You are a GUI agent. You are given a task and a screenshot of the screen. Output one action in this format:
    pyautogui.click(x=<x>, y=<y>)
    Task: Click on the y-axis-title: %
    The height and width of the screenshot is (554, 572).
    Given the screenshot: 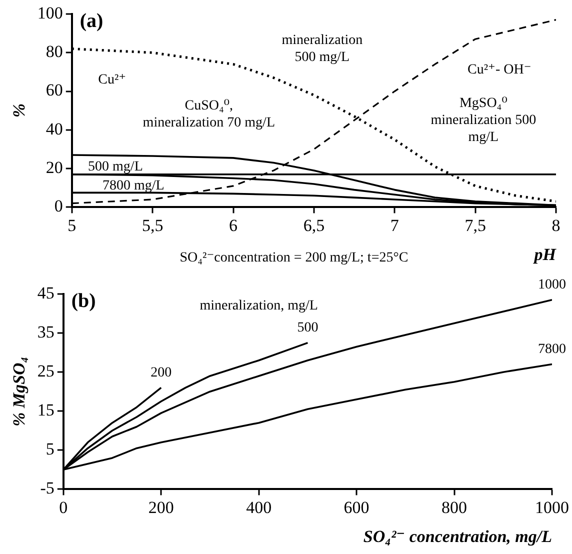 What is the action you would take?
    pyautogui.click(x=19, y=111)
    